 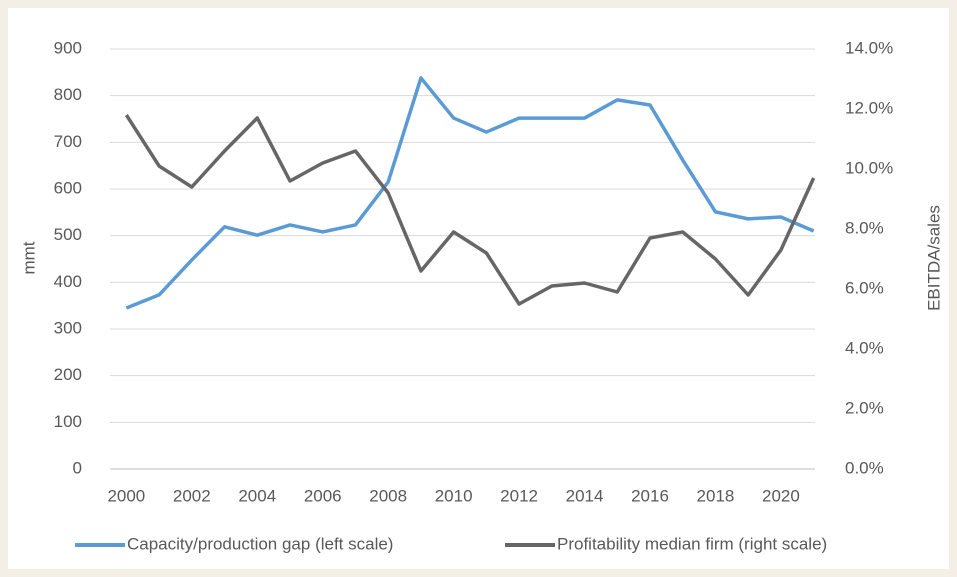 I want to click on y-tick-label: 900, so click(x=68, y=47).